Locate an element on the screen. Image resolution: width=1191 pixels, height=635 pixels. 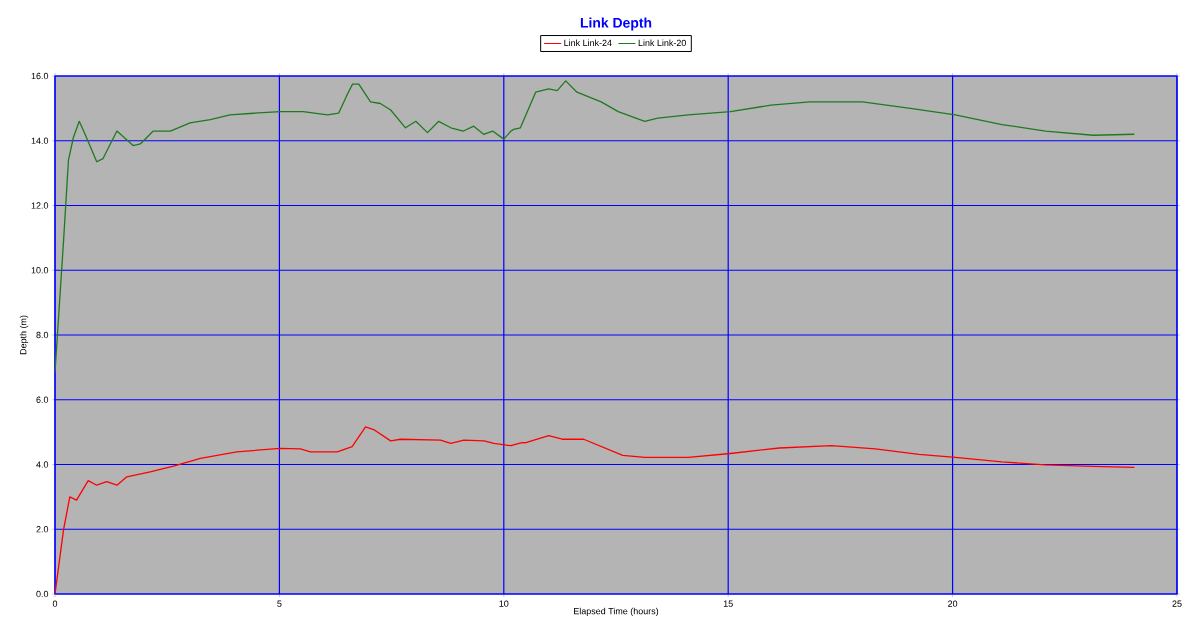
y-tick-label: 16.0 is located at coordinates (40, 76).